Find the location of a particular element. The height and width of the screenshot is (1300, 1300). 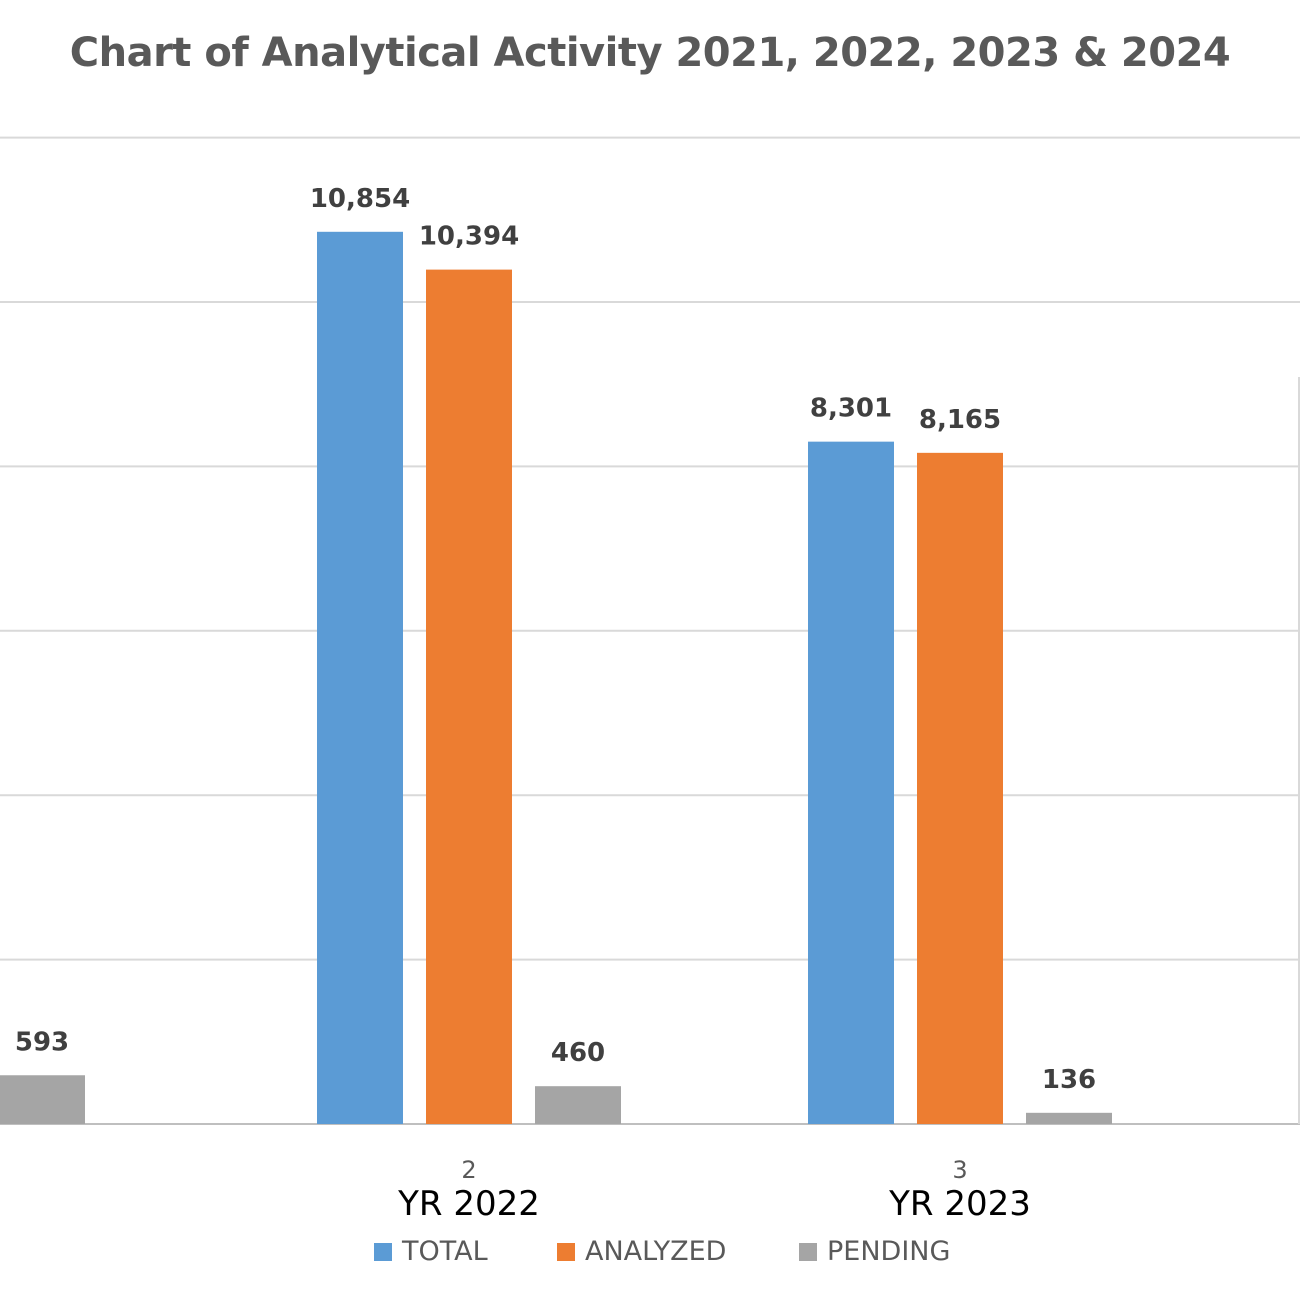

data-label-total-3: 8,301 is located at coordinates (851, 409).